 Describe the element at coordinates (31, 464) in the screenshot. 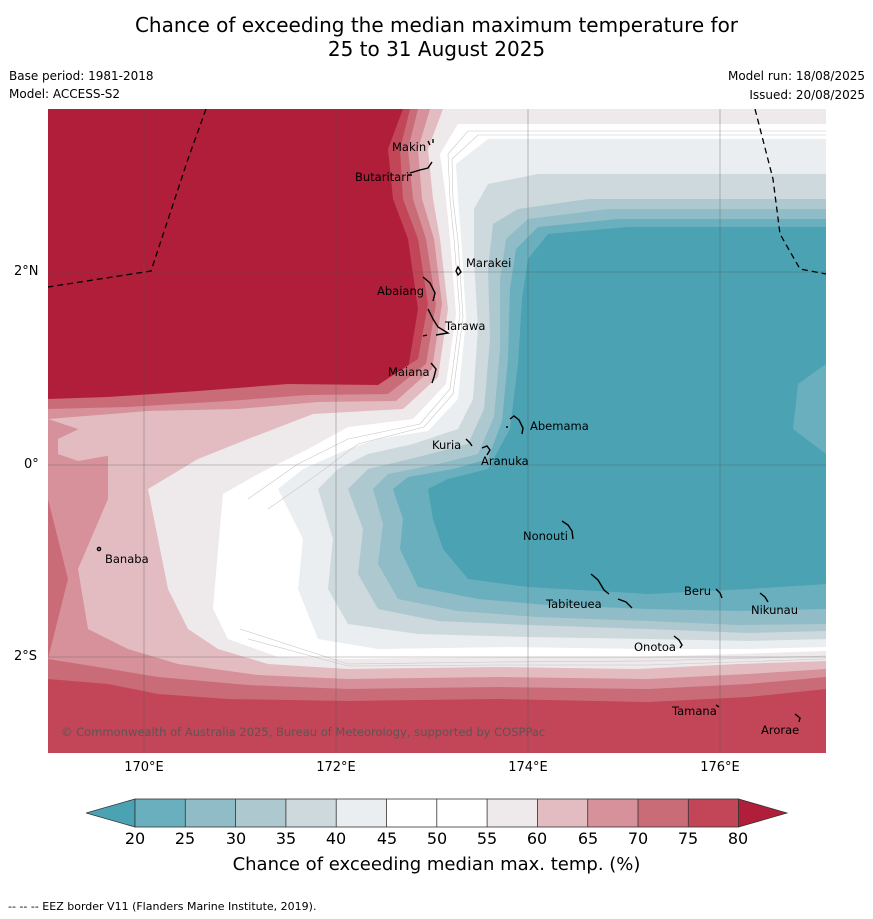

I see `lat-label-0: 0°` at that location.